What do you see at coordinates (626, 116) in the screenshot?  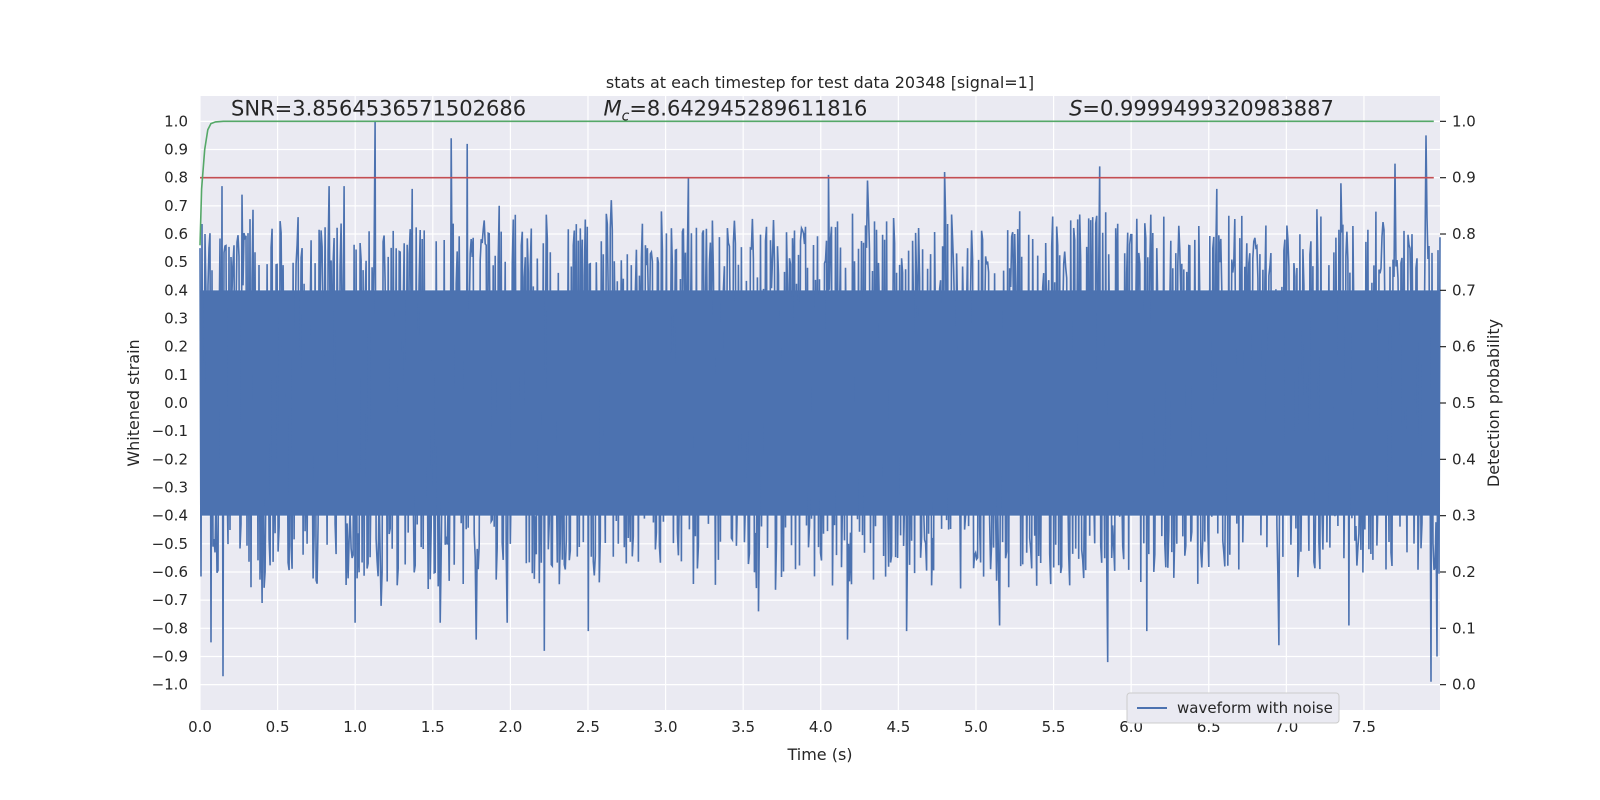 I see `chirp-mass-subscript: c` at bounding box center [626, 116].